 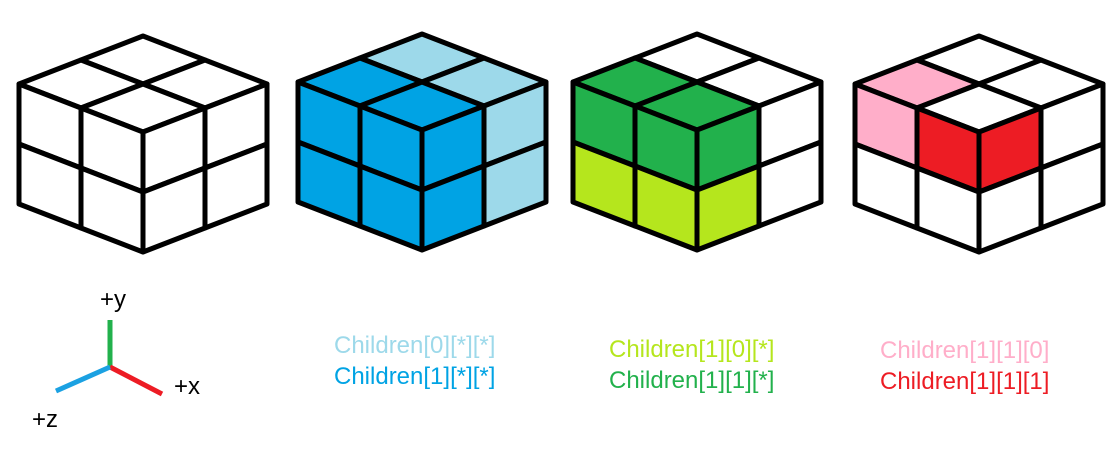 I want to click on cube-children-1-1-z, so click(x=979, y=144).